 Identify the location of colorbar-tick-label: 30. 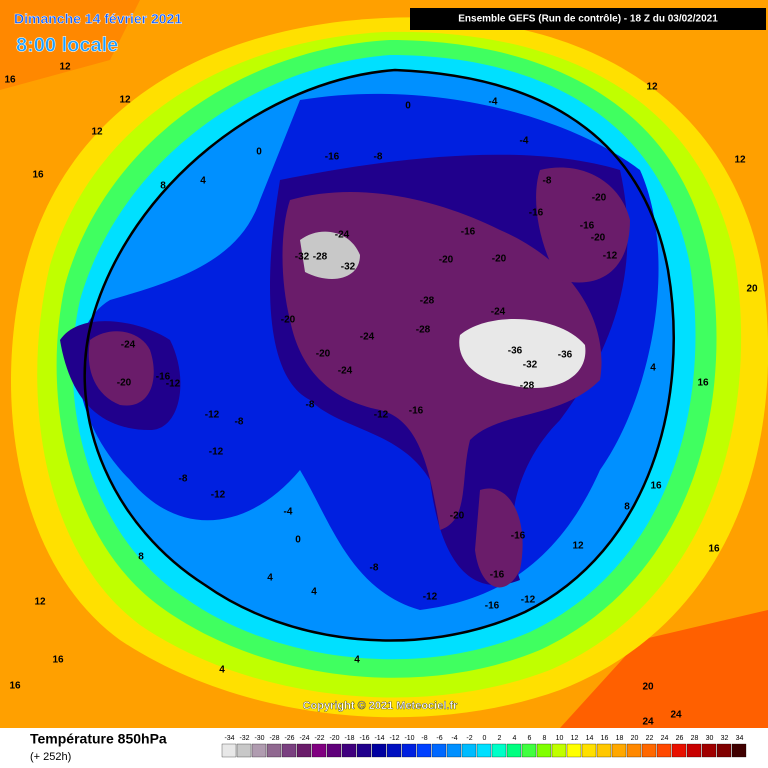
(710, 738).